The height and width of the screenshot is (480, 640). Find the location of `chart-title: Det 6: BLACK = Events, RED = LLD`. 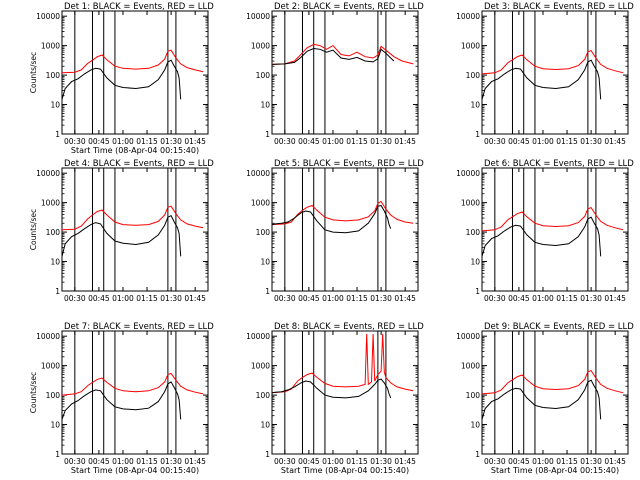

chart-title: Det 6: BLACK = Events, RED = LLD is located at coordinates (559, 164).